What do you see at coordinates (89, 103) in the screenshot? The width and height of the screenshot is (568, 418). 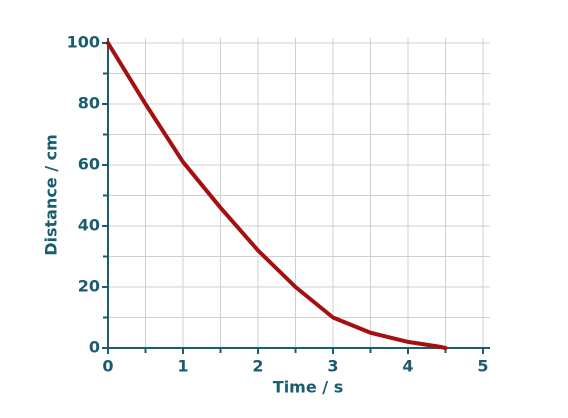 I see `y-tick-label: 80` at bounding box center [89, 103].